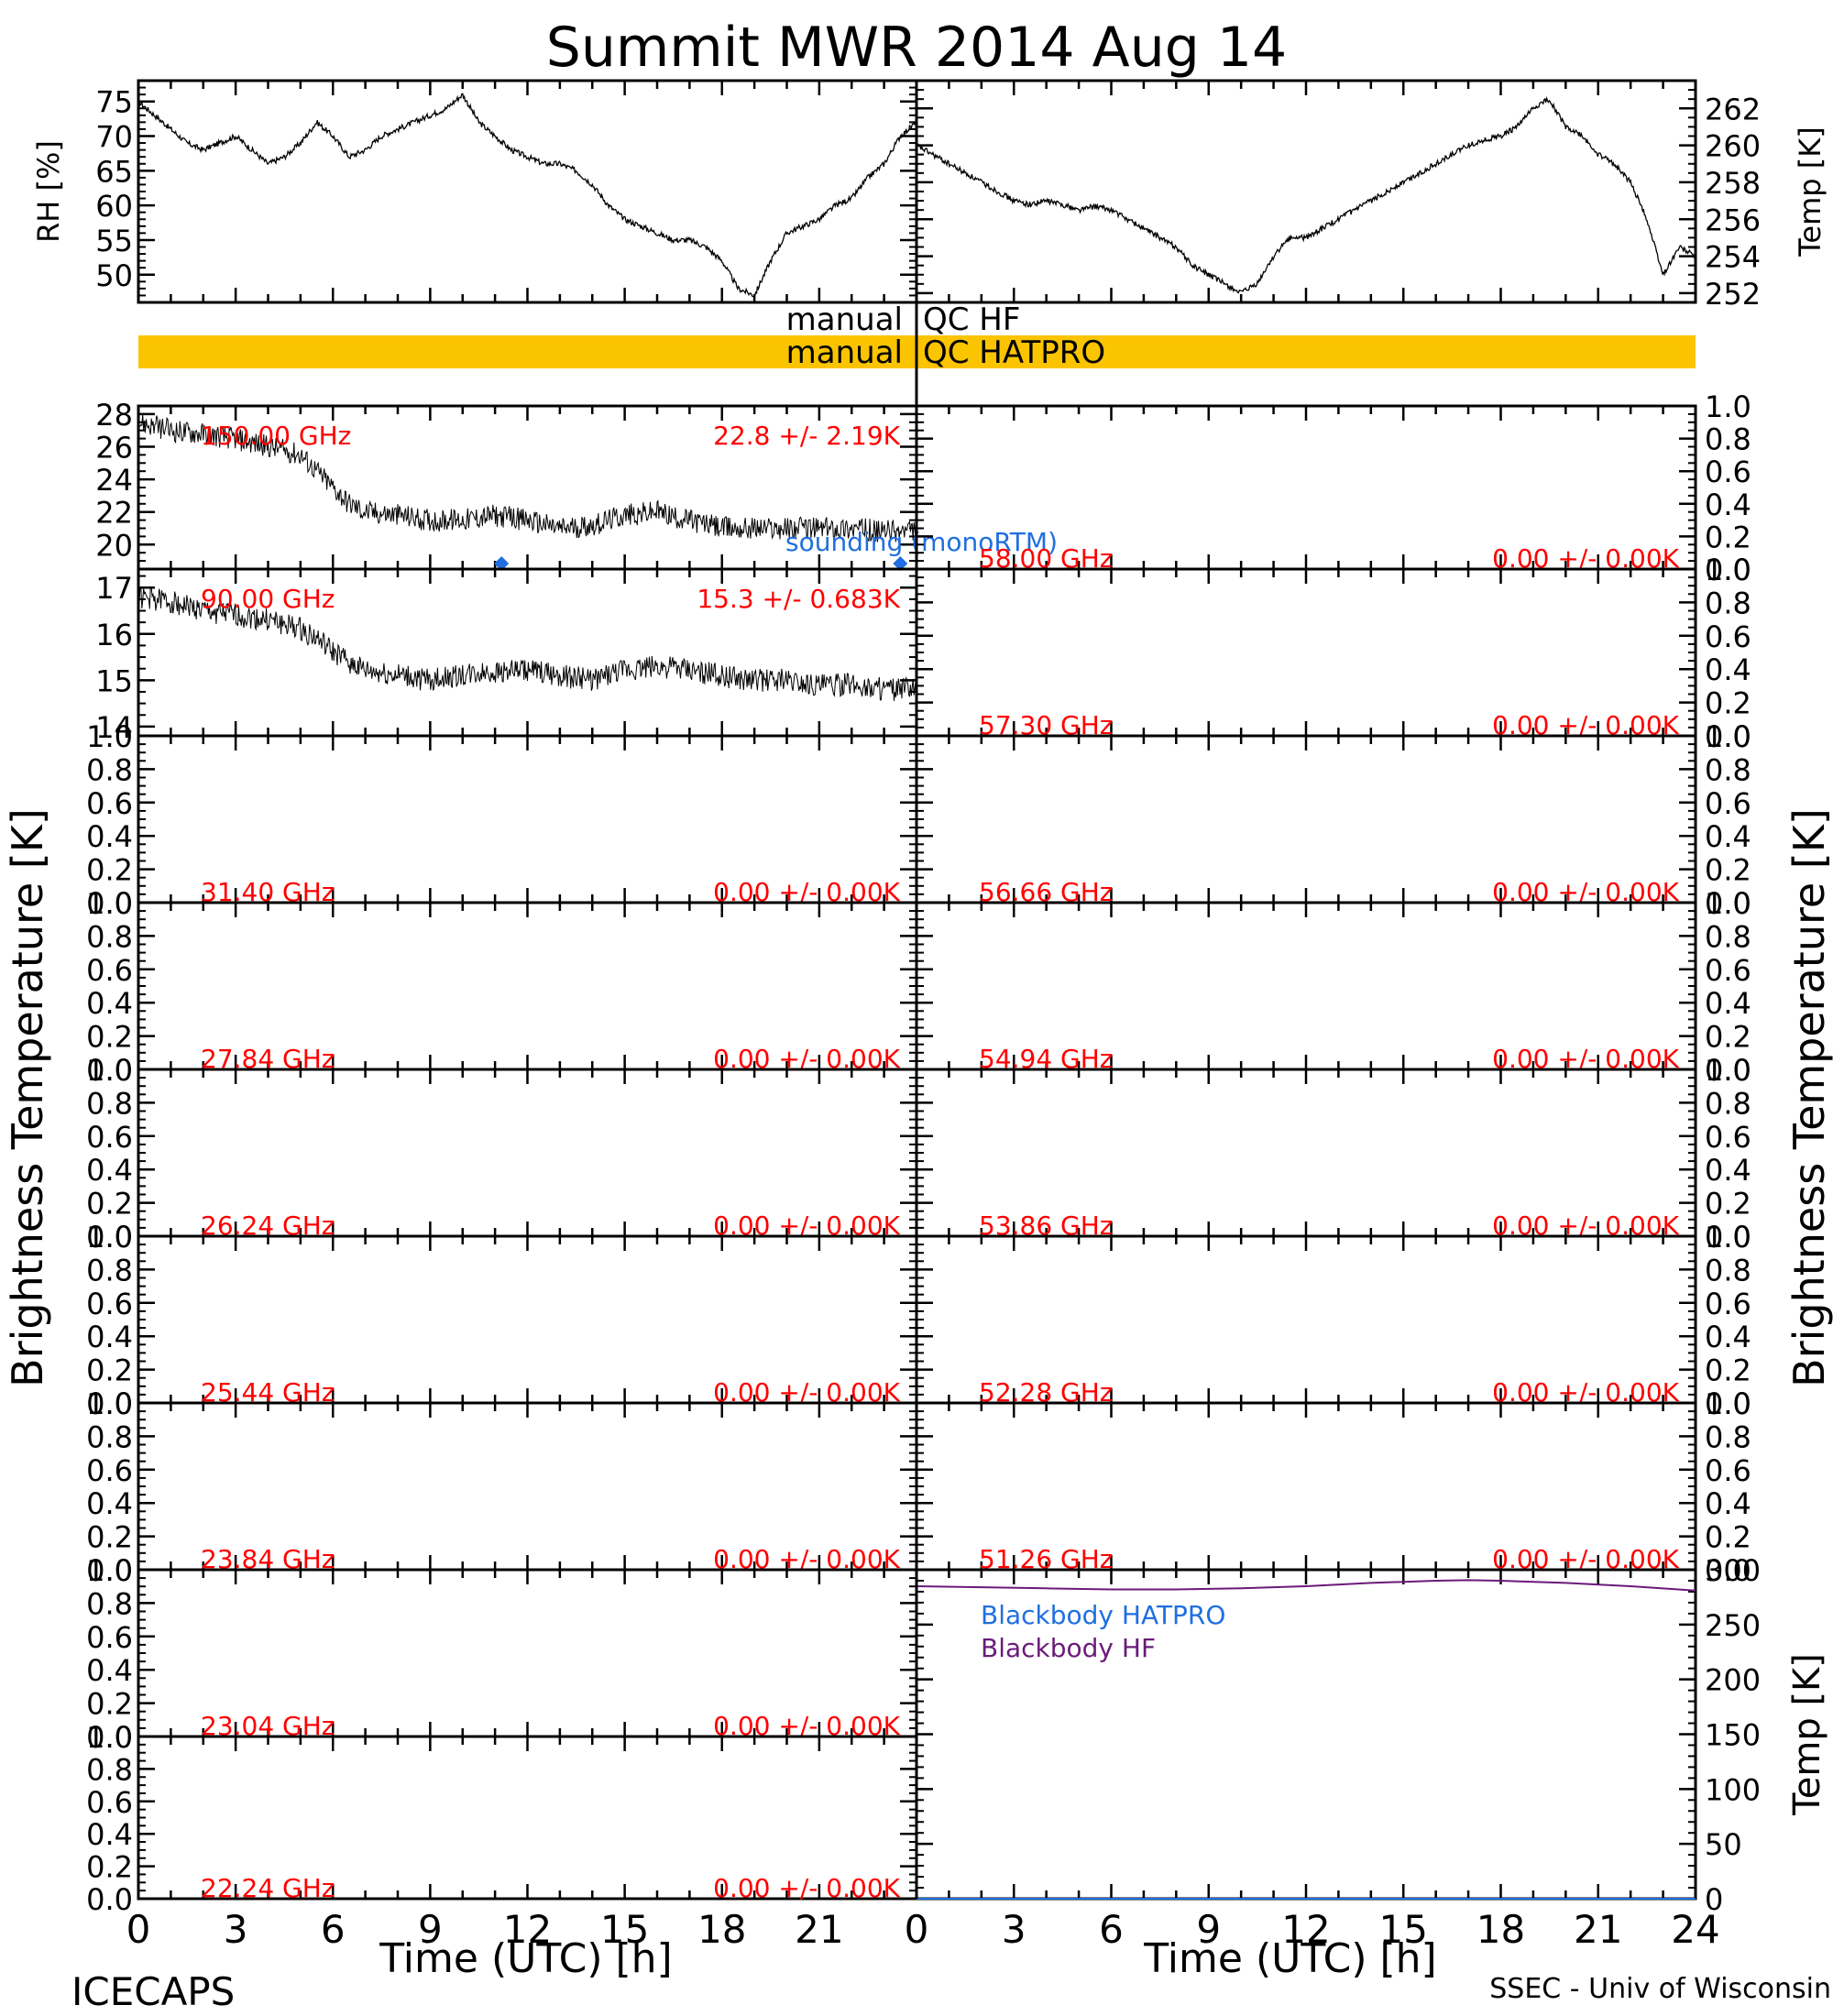 This screenshot has height=2016, width=1833. What do you see at coordinates (506, 656) in the screenshot?
I see `panel-tb_left_2: 14 15 16 17 90.00 GHz 15.3 +/- 0.683K` at bounding box center [506, 656].